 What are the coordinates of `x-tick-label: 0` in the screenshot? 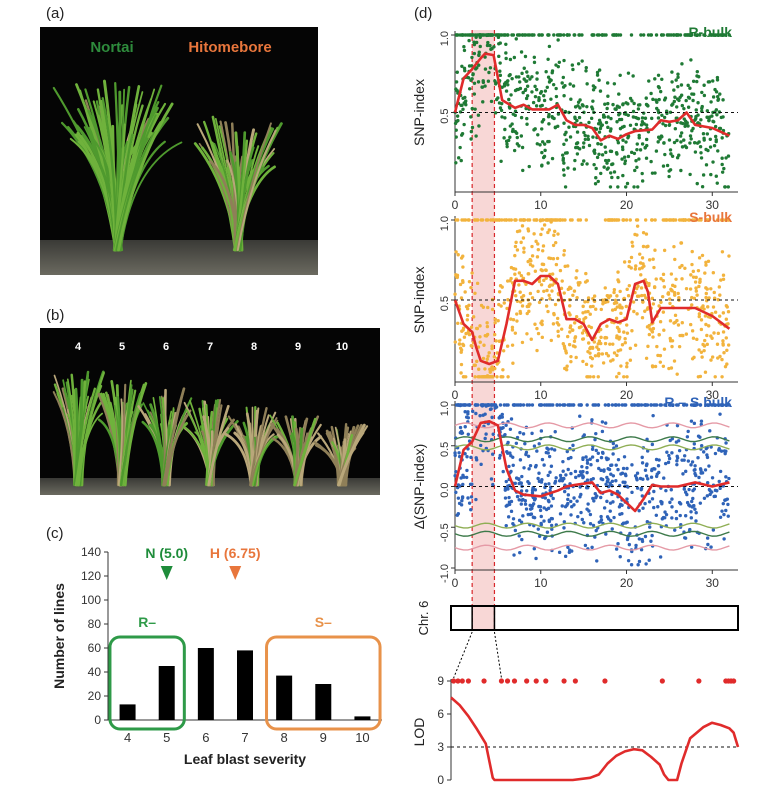 It's located at (455, 395).